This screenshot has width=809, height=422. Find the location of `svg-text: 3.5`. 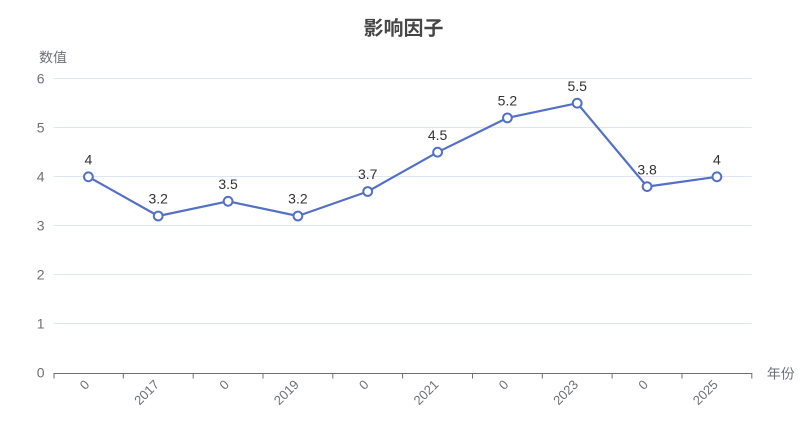

svg-text: 3.5 is located at coordinates (228, 184).